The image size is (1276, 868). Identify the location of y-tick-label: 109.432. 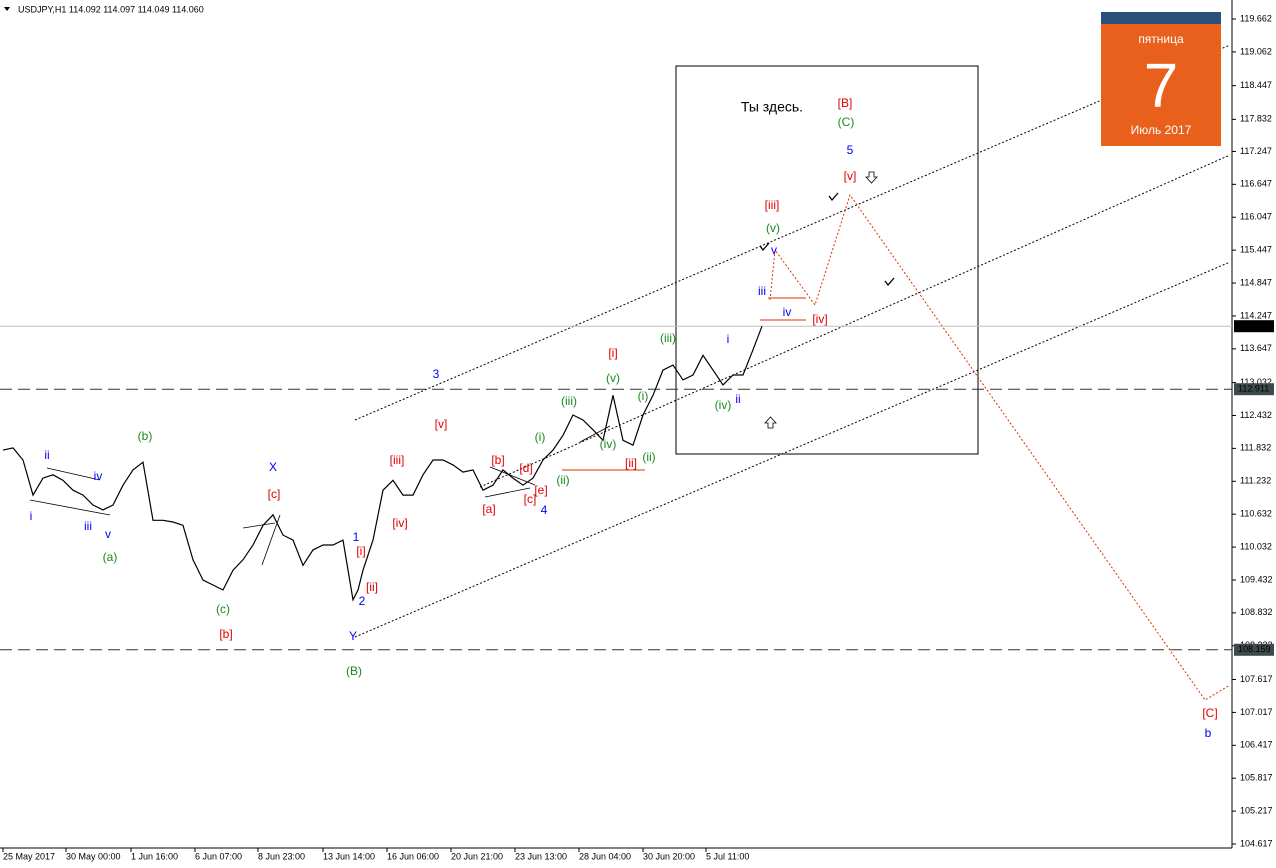
(1256, 579).